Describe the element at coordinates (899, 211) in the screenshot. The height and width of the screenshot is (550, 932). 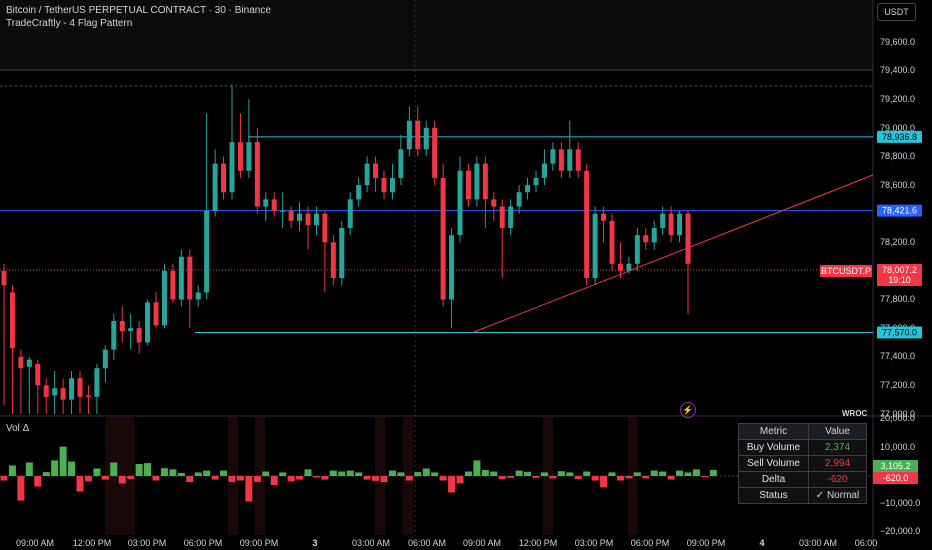
I see `level-tag-mid: 78,421.6` at that location.